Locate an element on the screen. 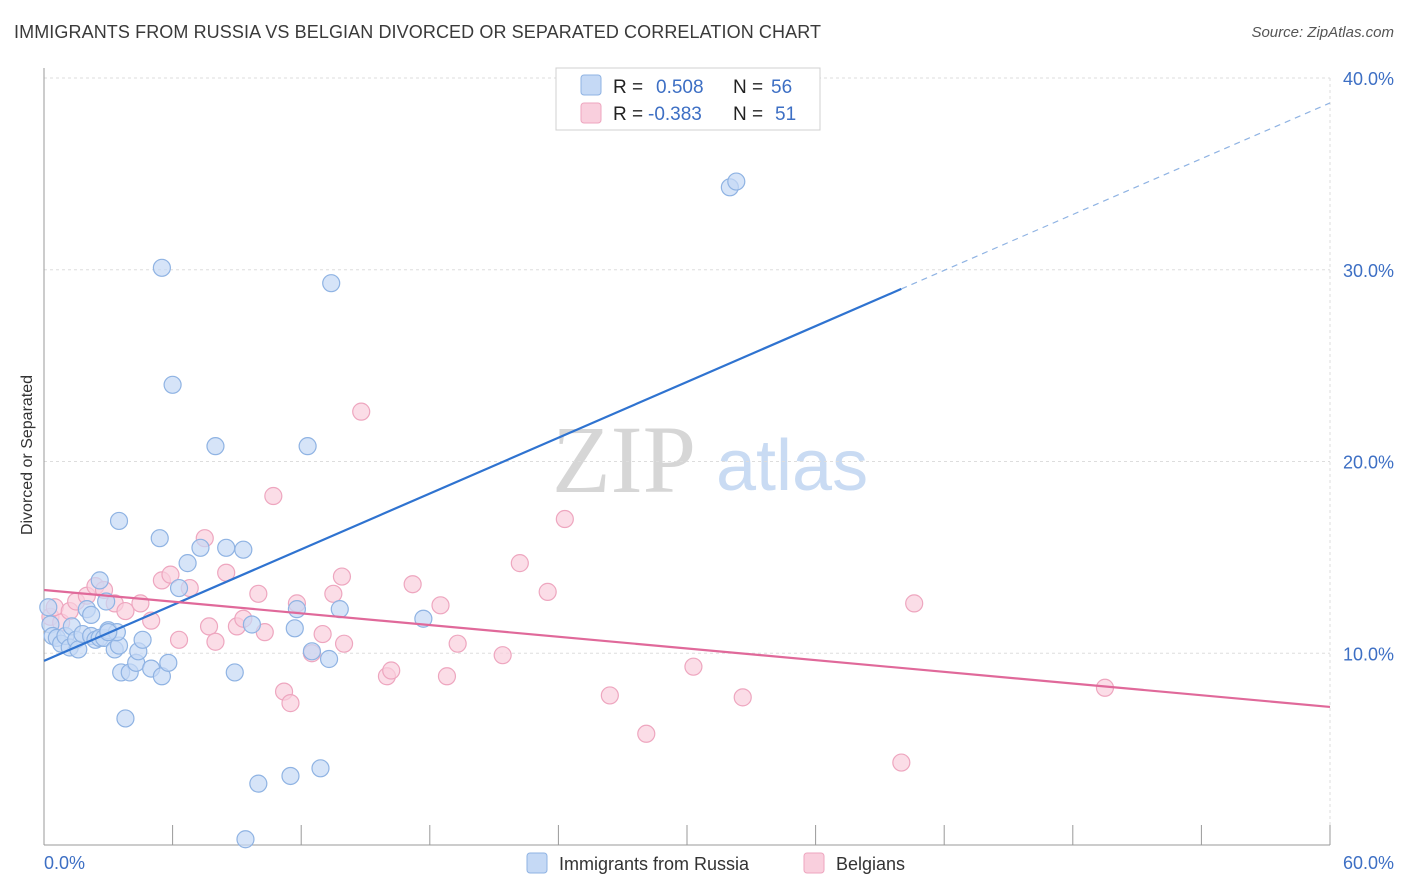 Image resolution: width=1406 pixels, height=892 pixels. legend-swatch-belgian is located at coordinates (591, 113).